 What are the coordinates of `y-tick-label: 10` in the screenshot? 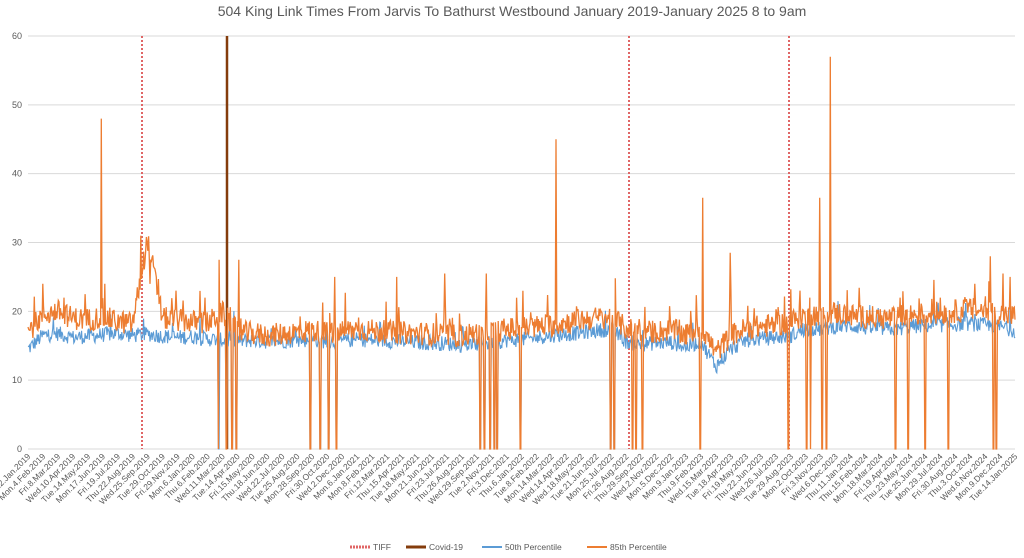 It's located at (17, 380).